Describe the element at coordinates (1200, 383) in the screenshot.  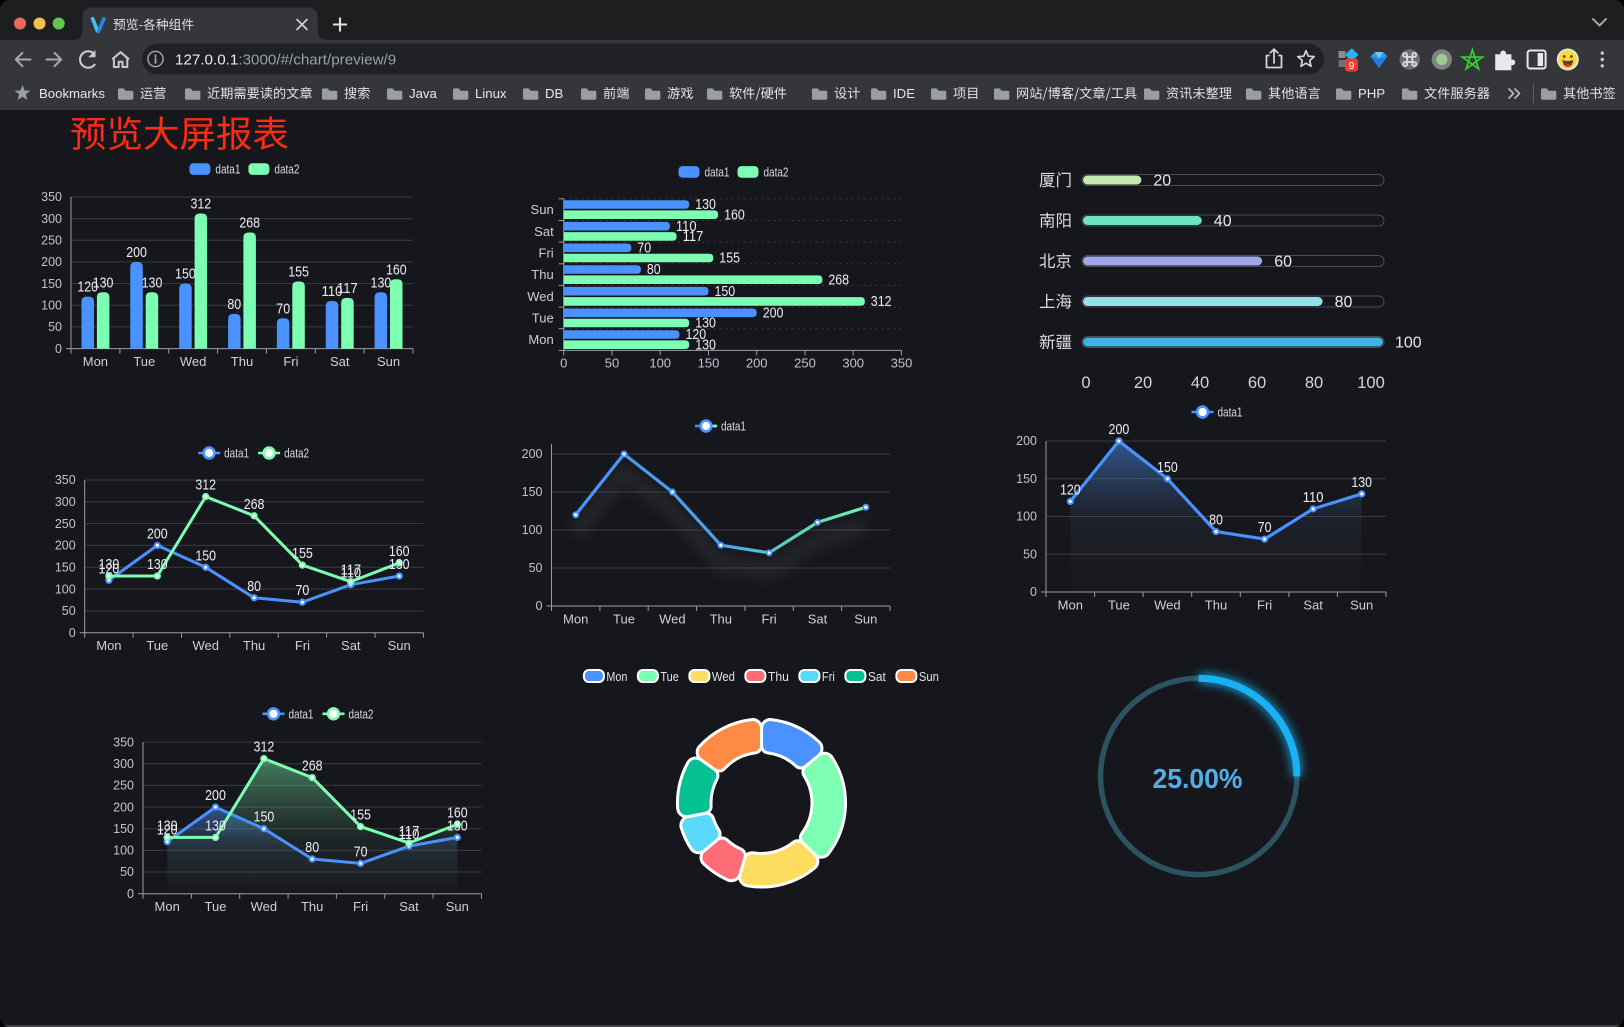
I see `svg-text: 40` at that location.